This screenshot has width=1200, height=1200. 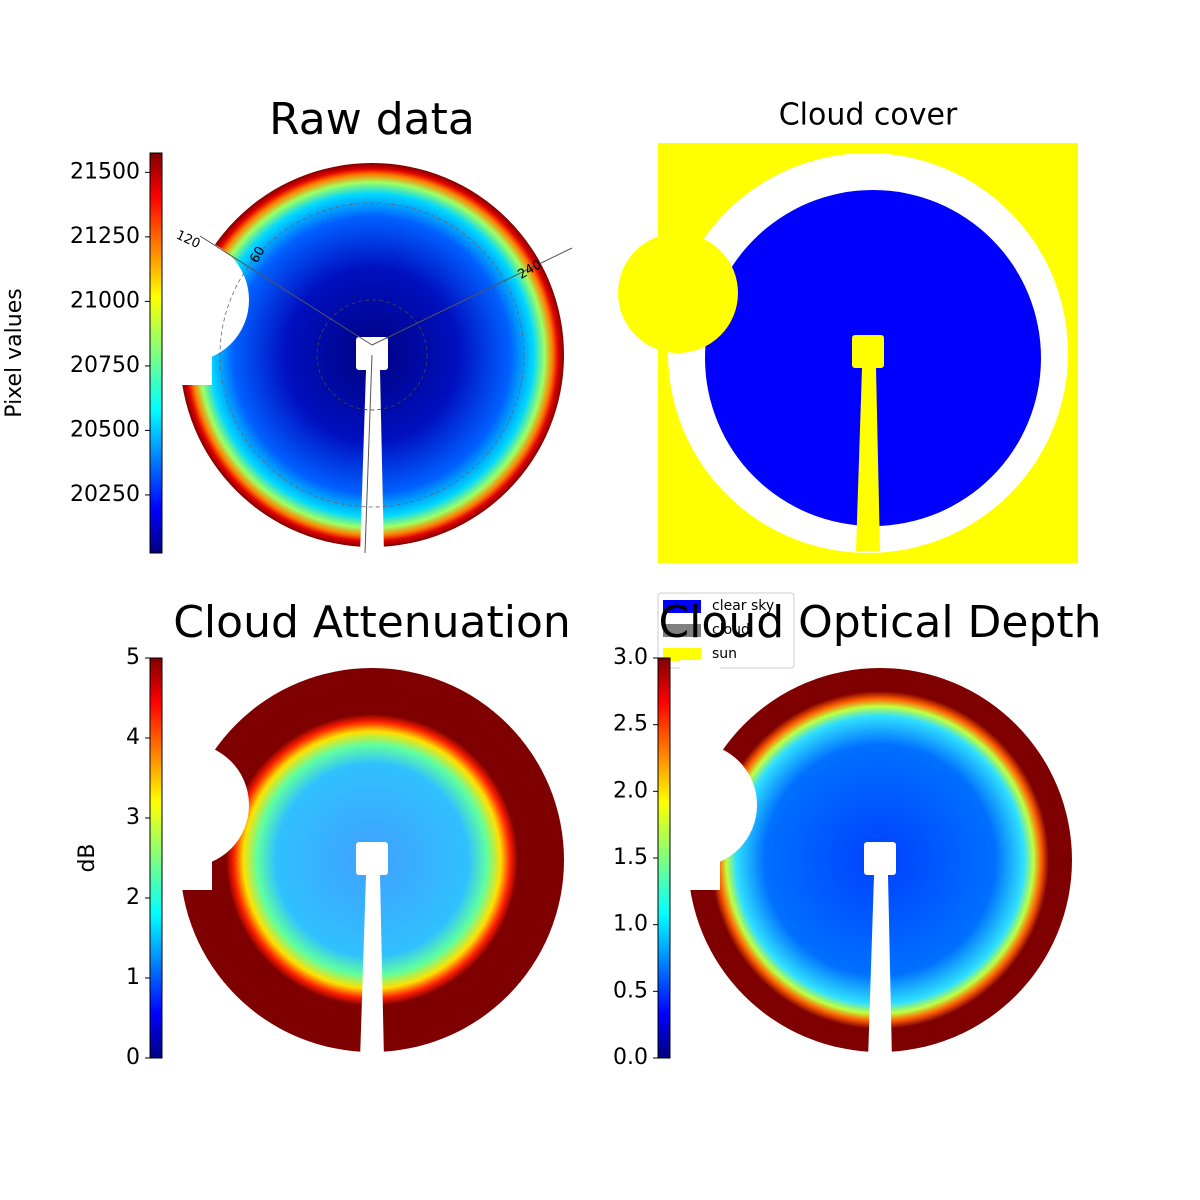 I want to click on colorbar-tick-label: 2, so click(x=133, y=897).